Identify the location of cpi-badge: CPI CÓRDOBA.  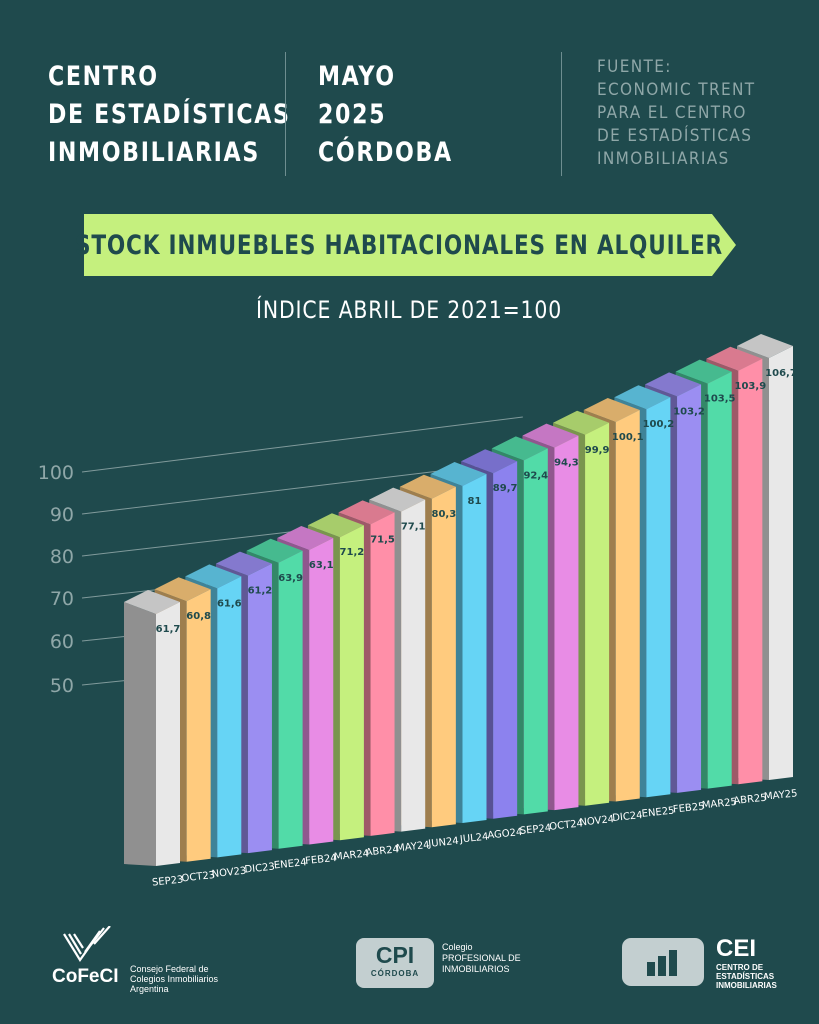
(395, 963).